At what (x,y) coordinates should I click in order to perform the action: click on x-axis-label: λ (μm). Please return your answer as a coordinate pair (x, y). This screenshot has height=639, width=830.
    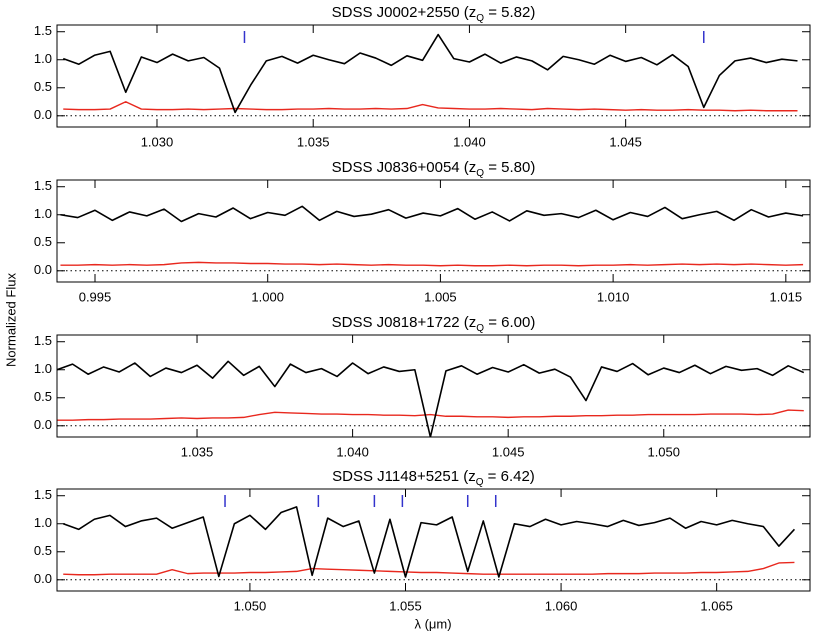
    Looking at the image, I should click on (432, 623).